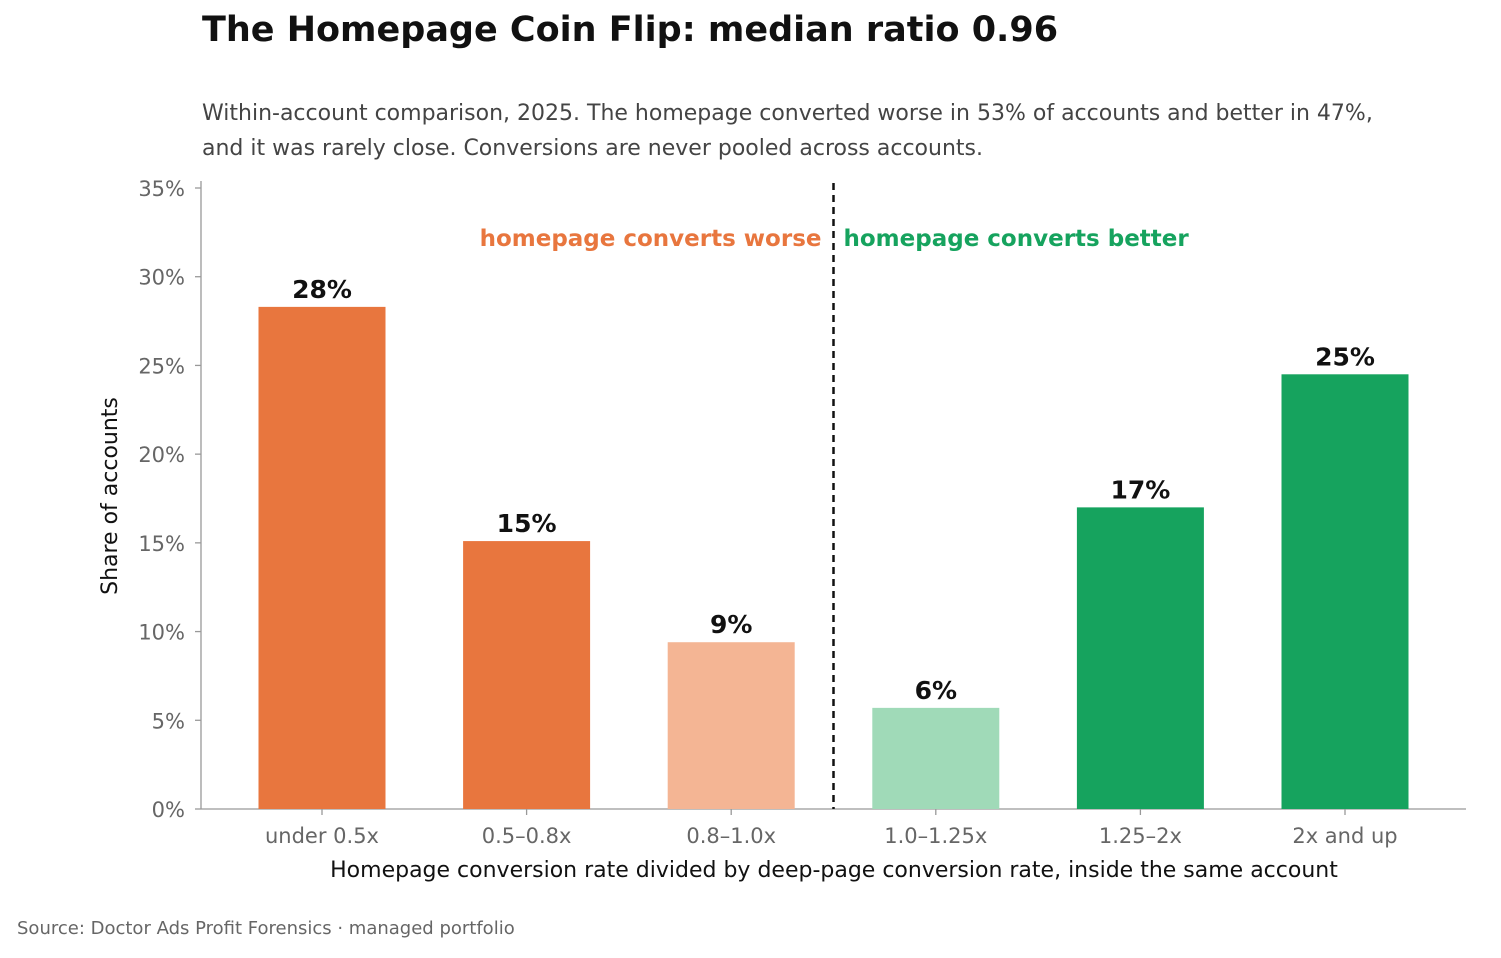 This screenshot has width=1501, height=958. Describe the element at coordinates (161, 633) in the screenshot. I see `y-tick-label: 10%` at that location.